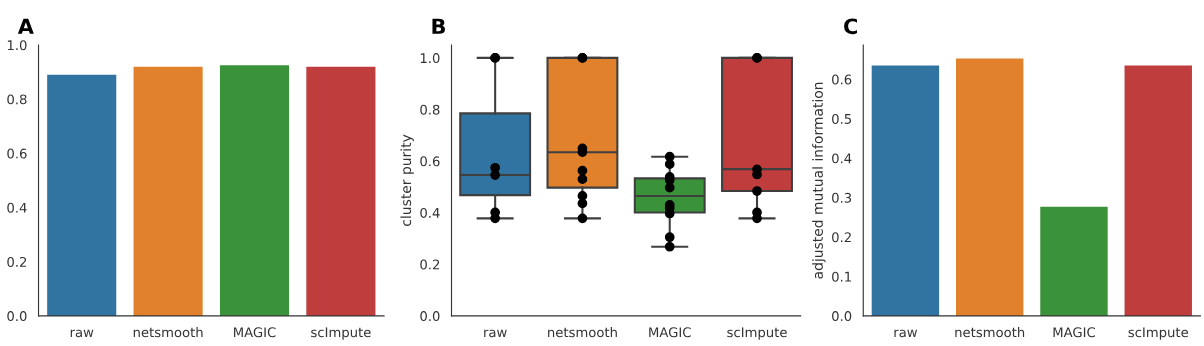 This screenshot has width=1204, height=346. What do you see at coordinates (841, 118) in the screenshot?
I see `y-tick-label: 0.5` at bounding box center [841, 118].